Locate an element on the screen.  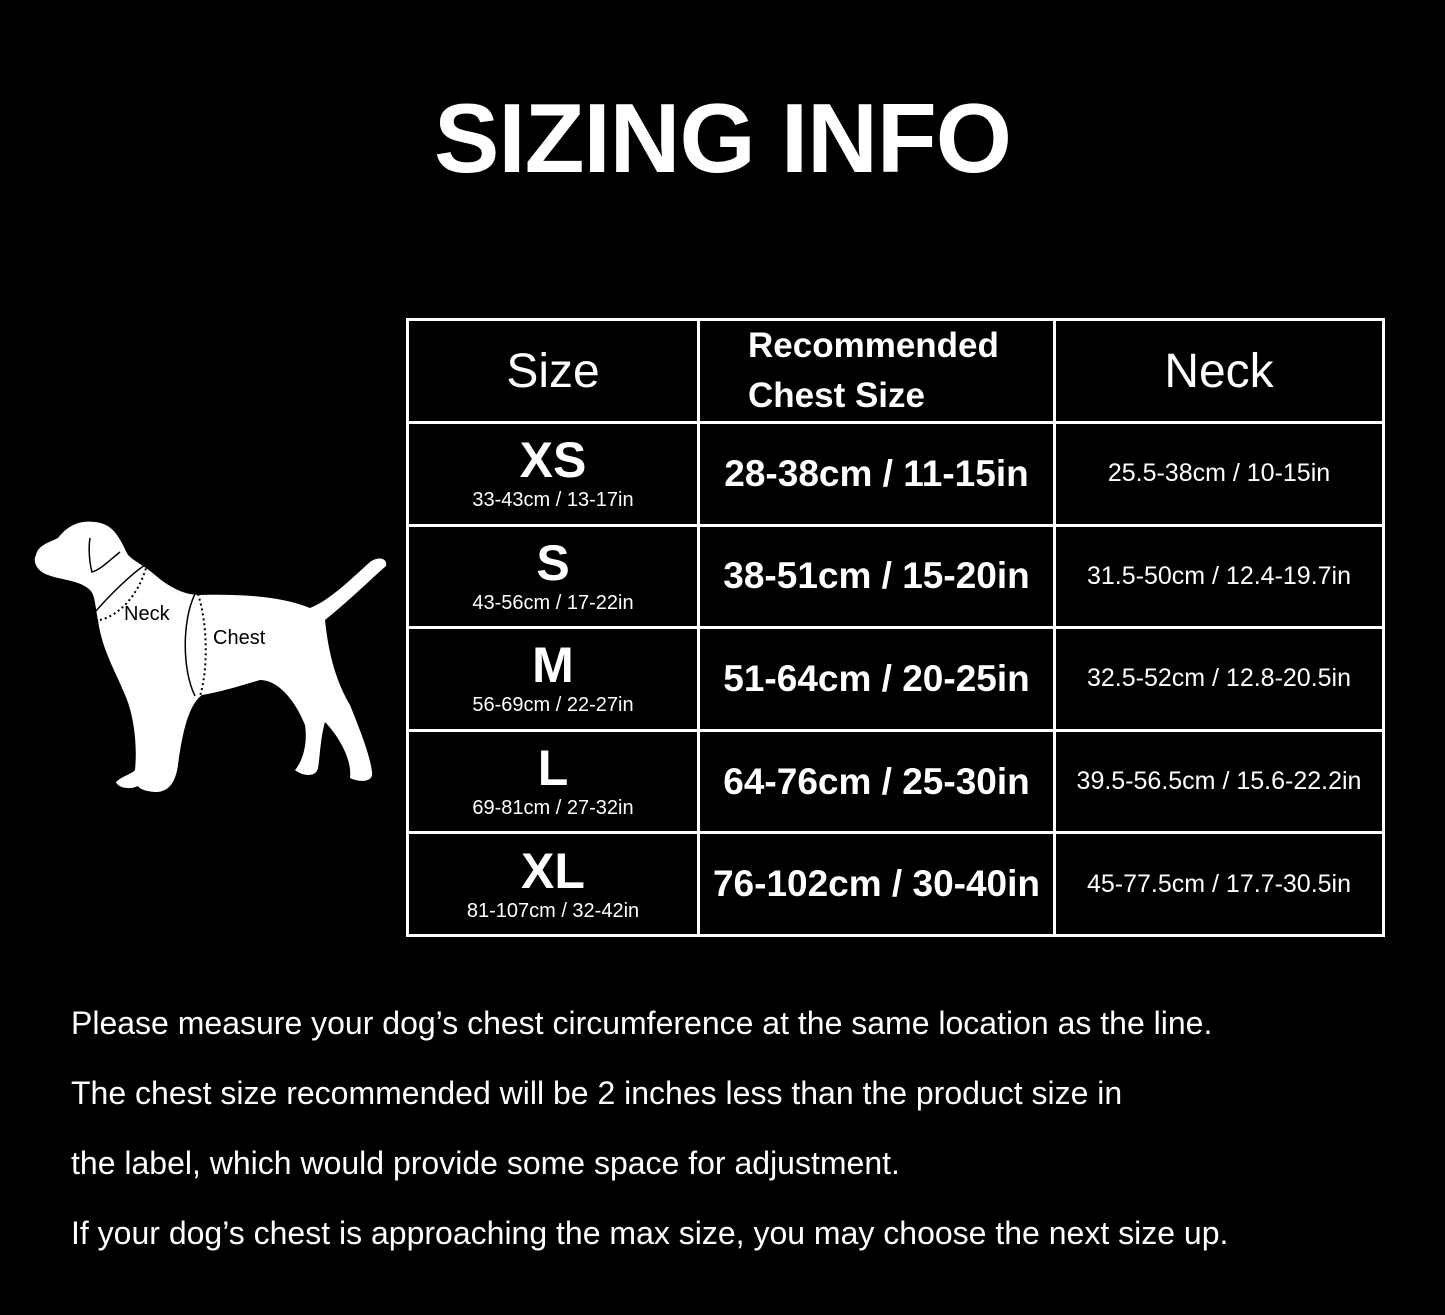
size-label: XL is located at coordinates (553, 870).